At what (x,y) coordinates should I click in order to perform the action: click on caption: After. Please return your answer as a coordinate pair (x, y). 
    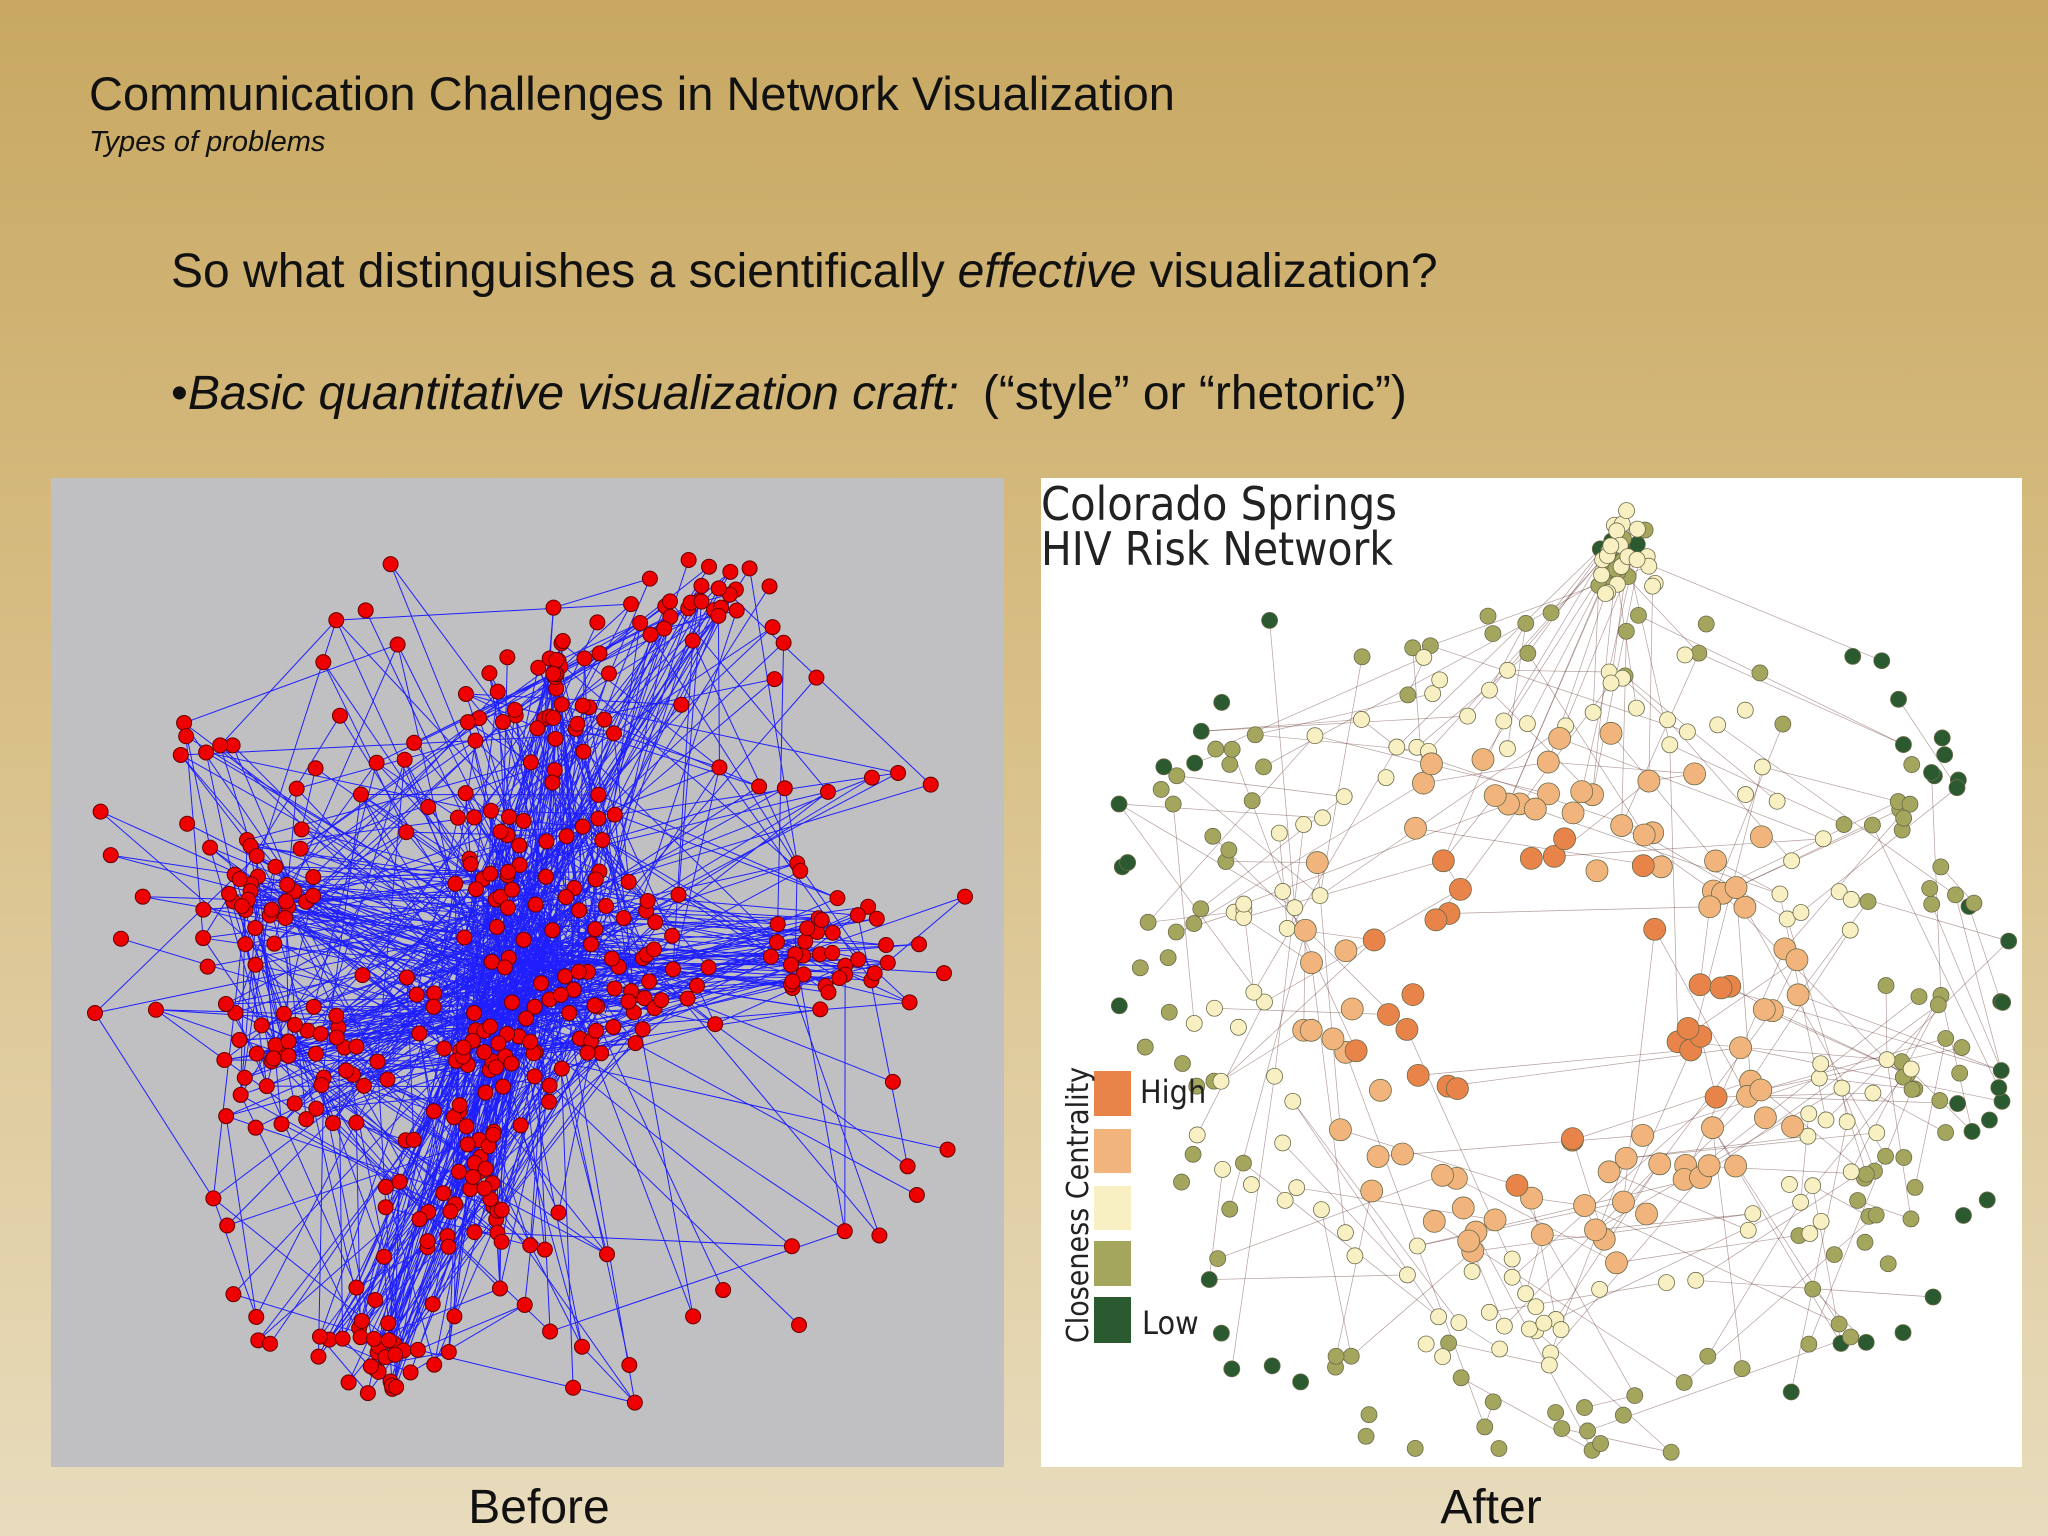
    Looking at the image, I should click on (1491, 1507).